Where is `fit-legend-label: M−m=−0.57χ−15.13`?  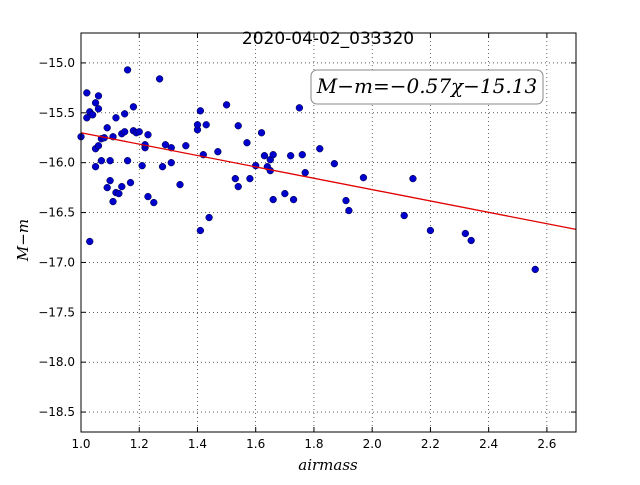
fit-legend-label: M−m=−0.57χ−15.13 is located at coordinates (426, 86).